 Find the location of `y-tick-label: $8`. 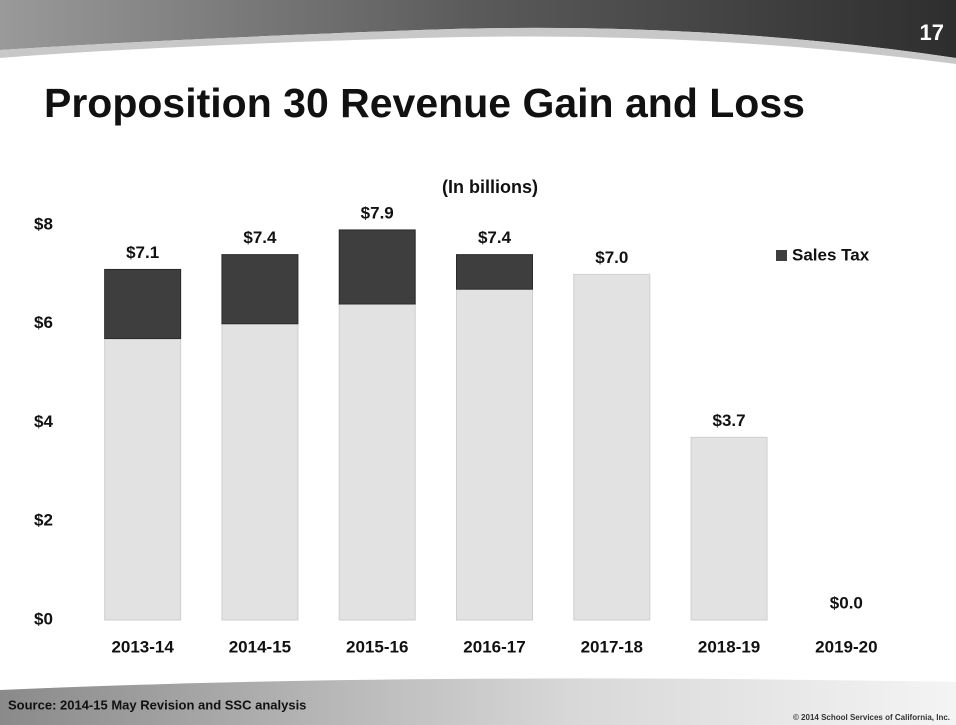

y-tick-label: $8 is located at coordinates (43, 223).